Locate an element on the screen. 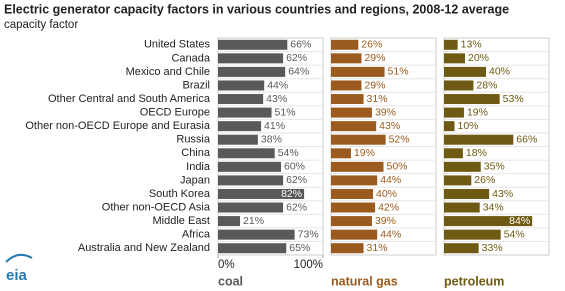 The height and width of the screenshot is (291, 565). category-label: Canada is located at coordinates (190, 58).